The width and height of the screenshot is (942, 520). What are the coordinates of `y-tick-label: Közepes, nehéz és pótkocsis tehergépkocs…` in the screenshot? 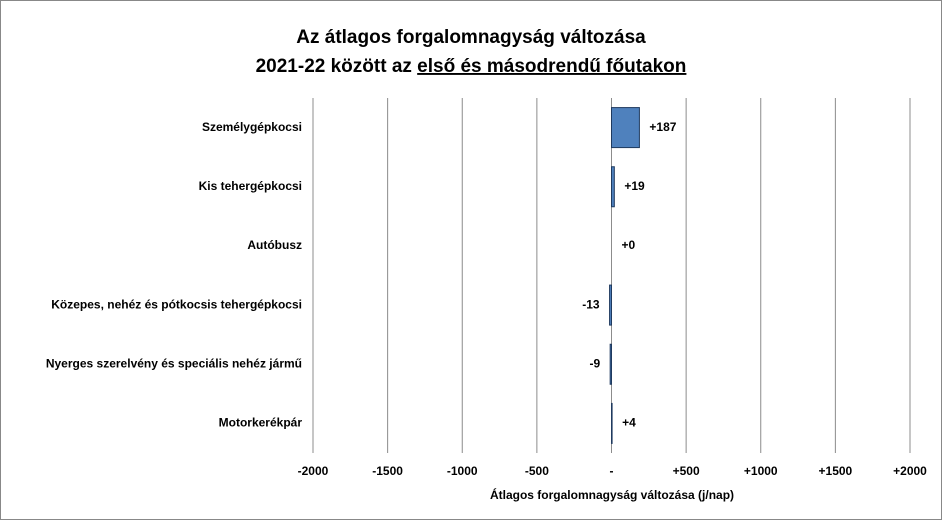 It's located at (176, 304).